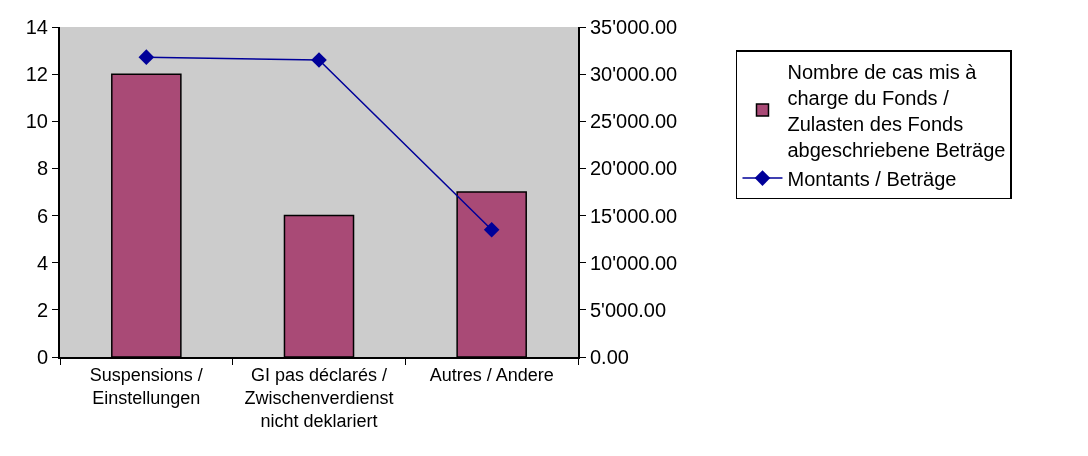  Describe the element at coordinates (896, 110) in the screenshot. I see `legend-label: Nombre de cas mis à charge du Fonds / Zulasten des Fonds abgeschriebene Beträge` at that location.